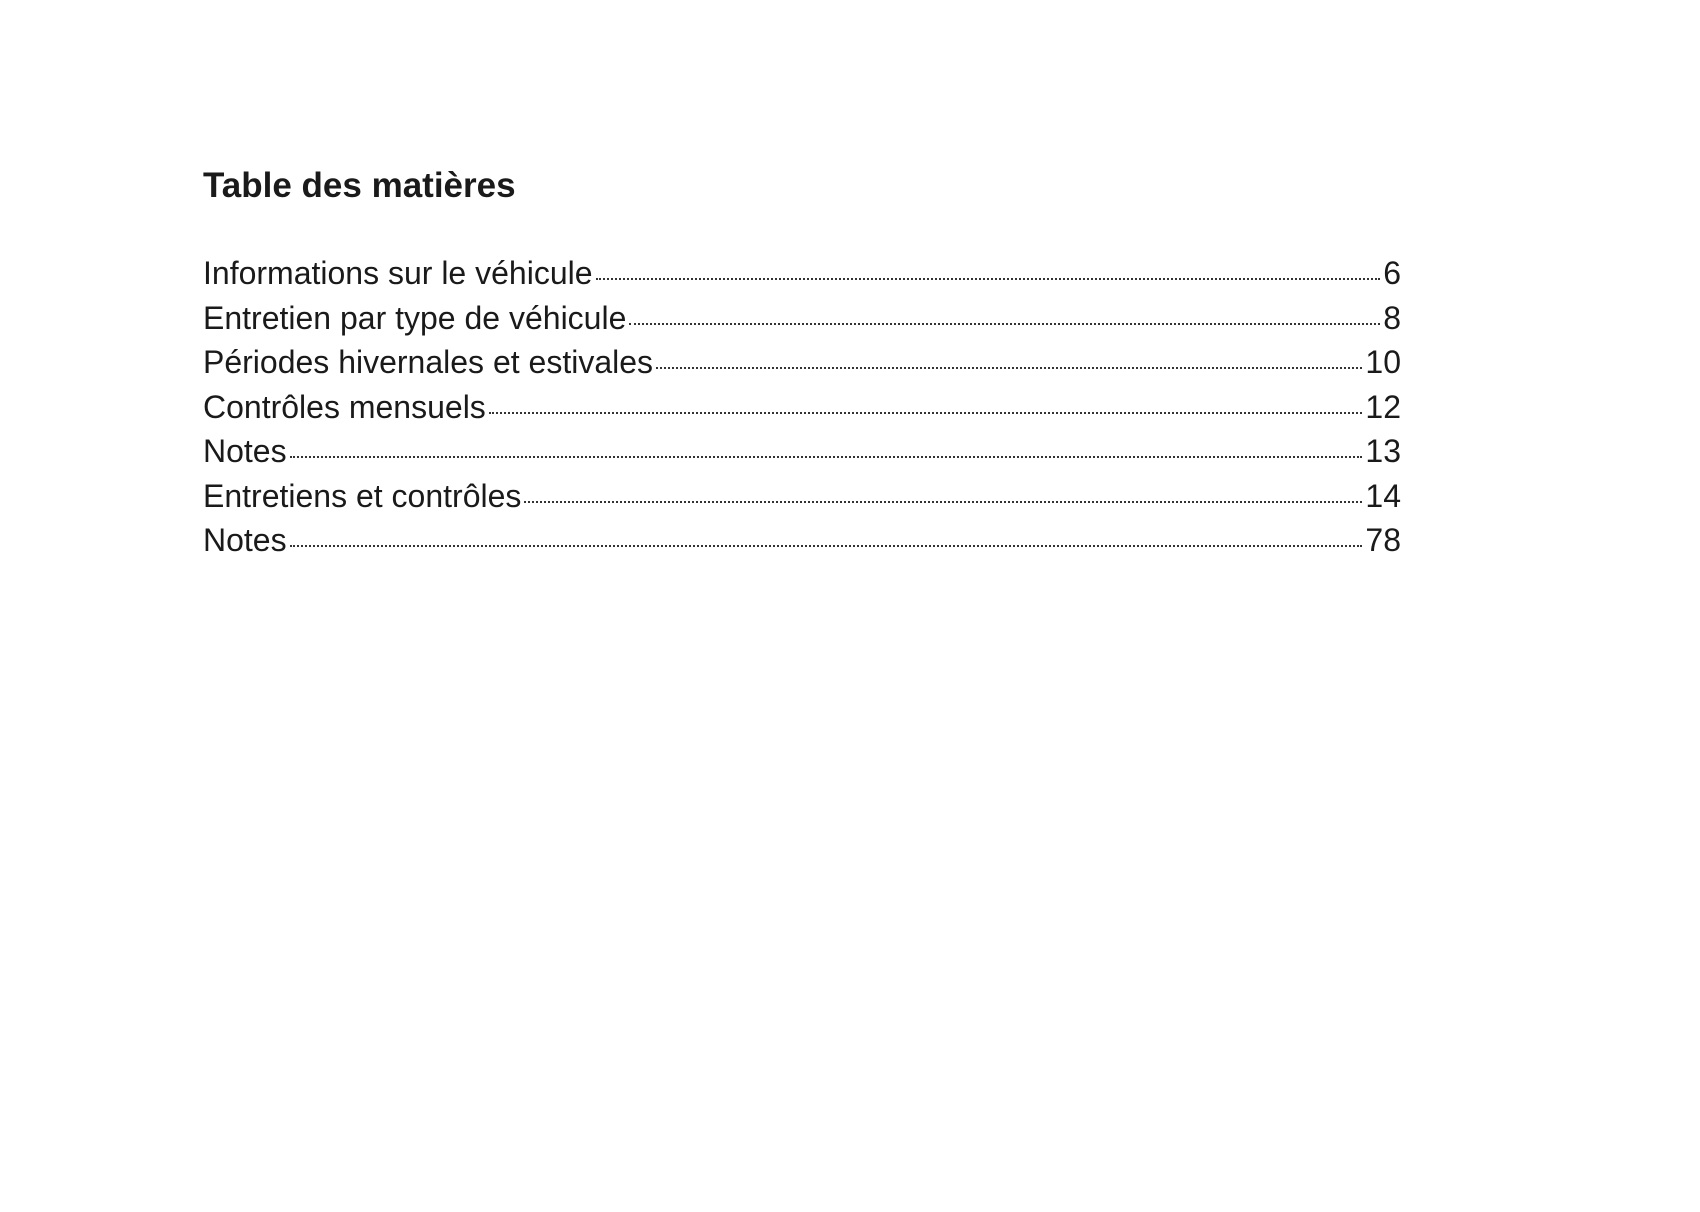  I want to click on toc-entry: Contrôles mensuels 12, so click(802, 407).